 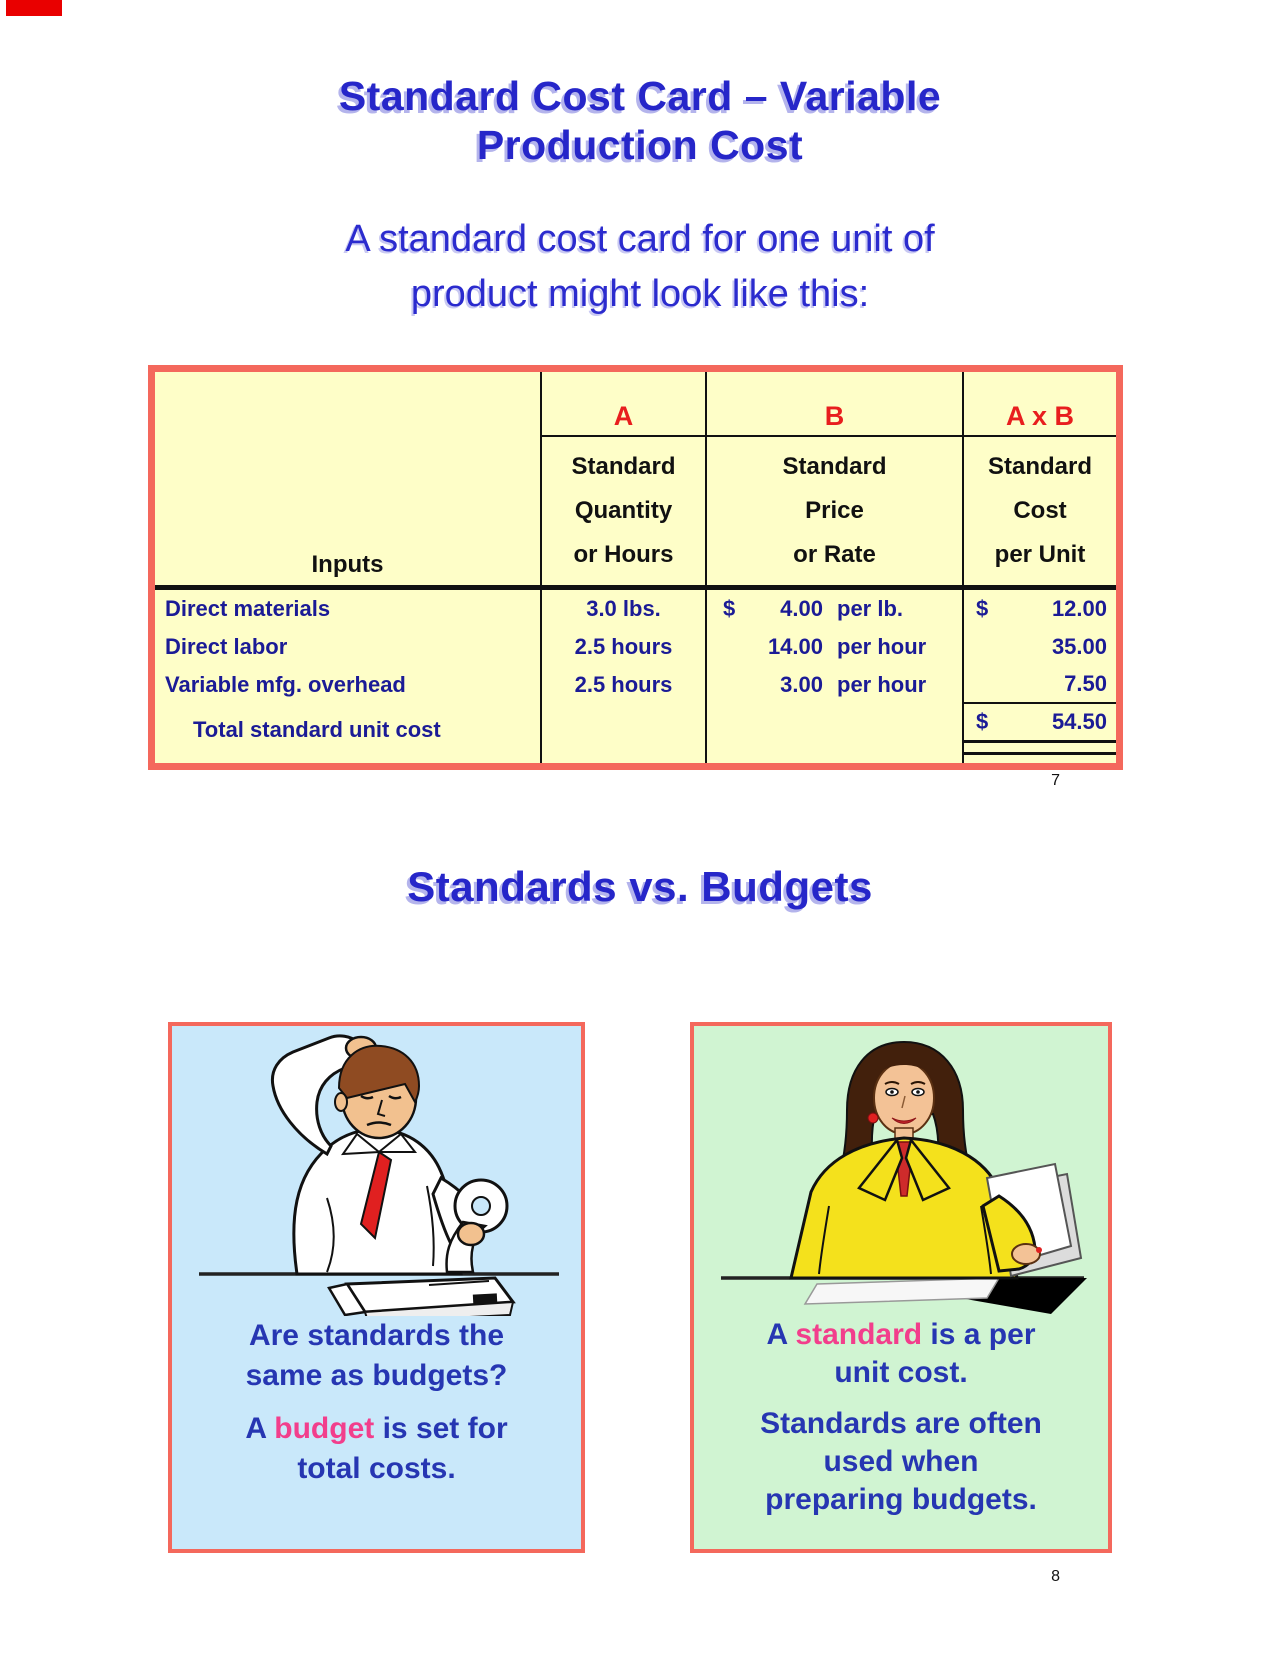 What do you see at coordinates (833, 730) in the screenshot?
I see `total-row-price-blank` at bounding box center [833, 730].